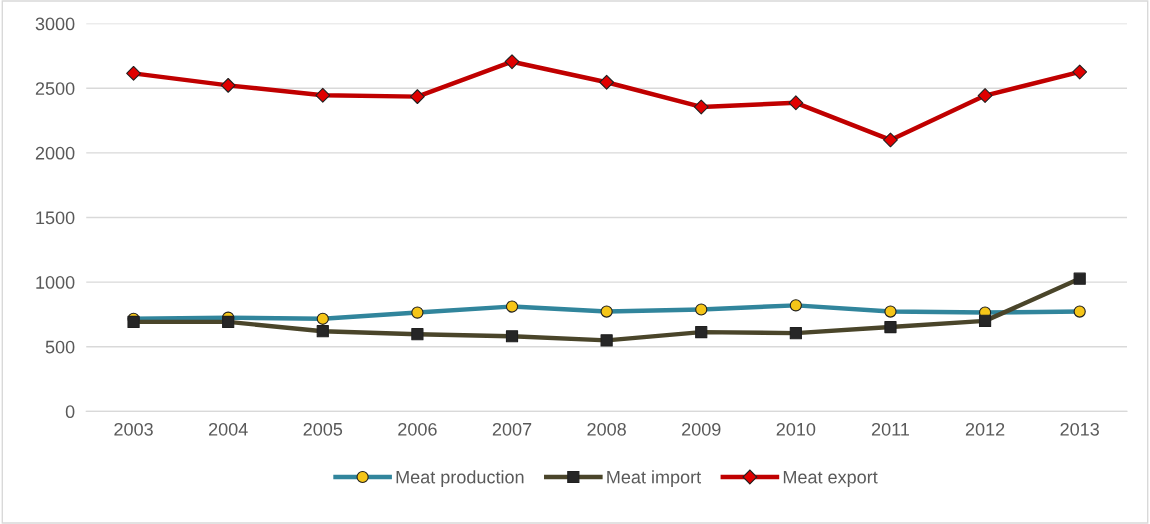 The width and height of the screenshot is (1150, 524). Describe the element at coordinates (55, 24) in the screenshot. I see `y-tick-label: 3000` at that location.